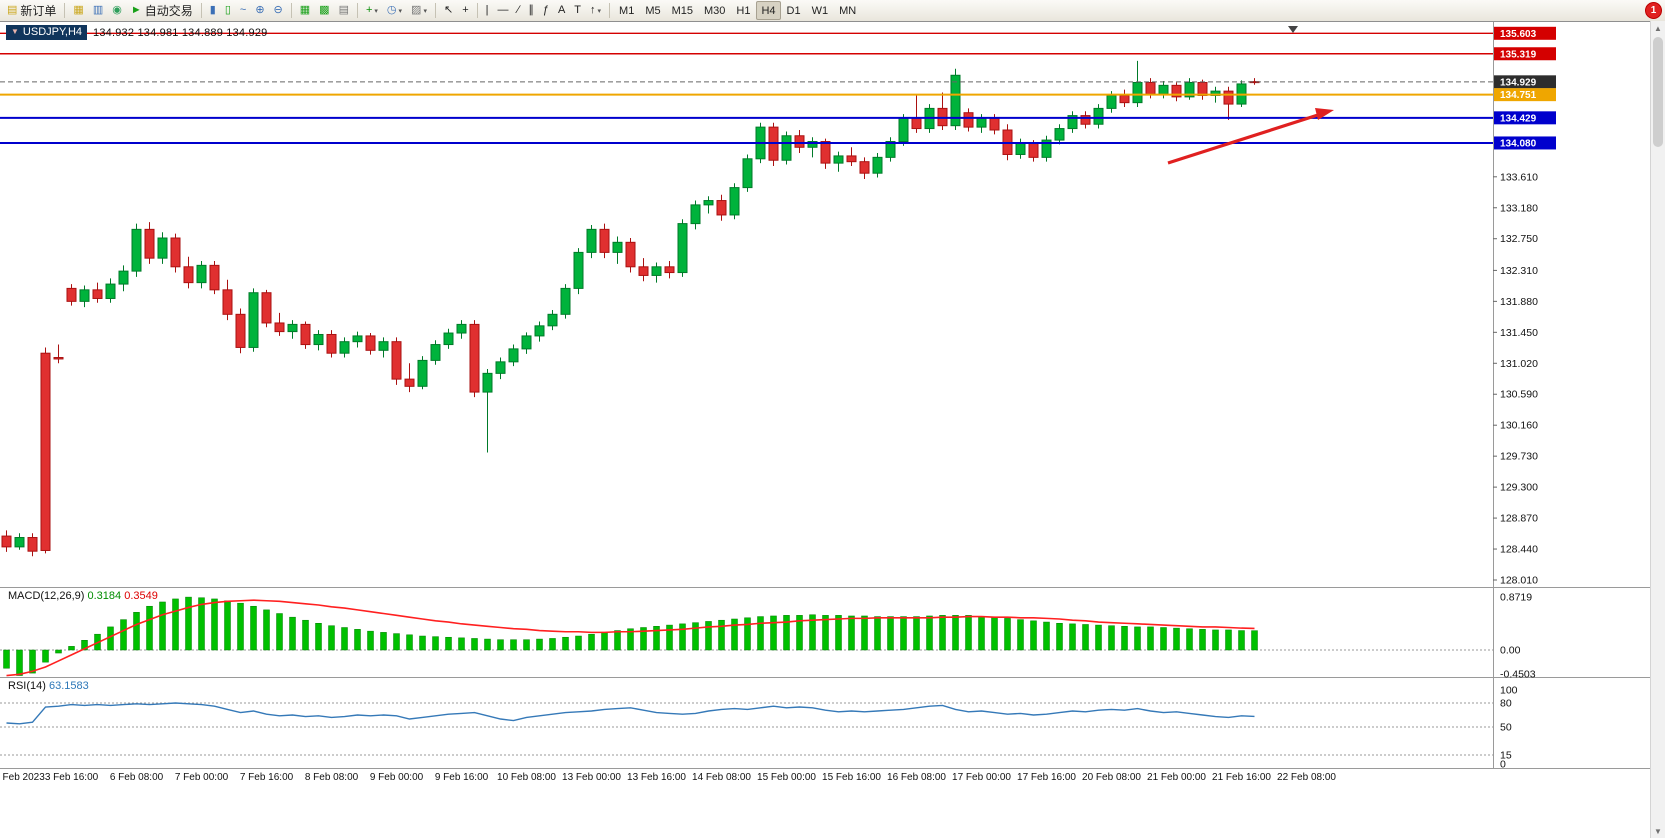  Describe the element at coordinates (714, 10) in the screenshot. I see `timeframe-m30: M30` at that location.